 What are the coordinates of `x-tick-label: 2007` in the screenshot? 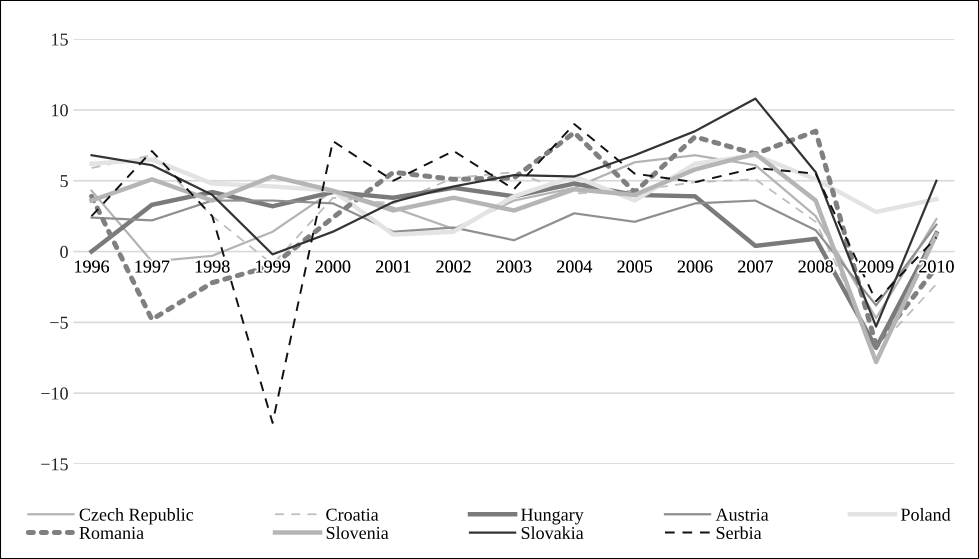 It's located at (755, 266).